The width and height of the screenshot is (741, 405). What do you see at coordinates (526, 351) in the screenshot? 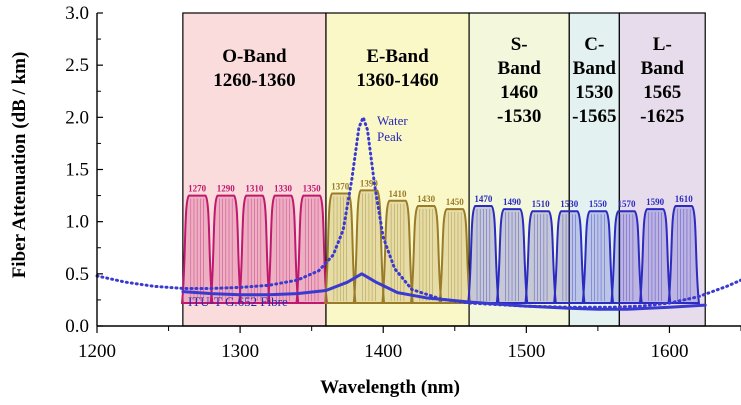
I see `x-tick-label: 1500` at bounding box center [526, 351].